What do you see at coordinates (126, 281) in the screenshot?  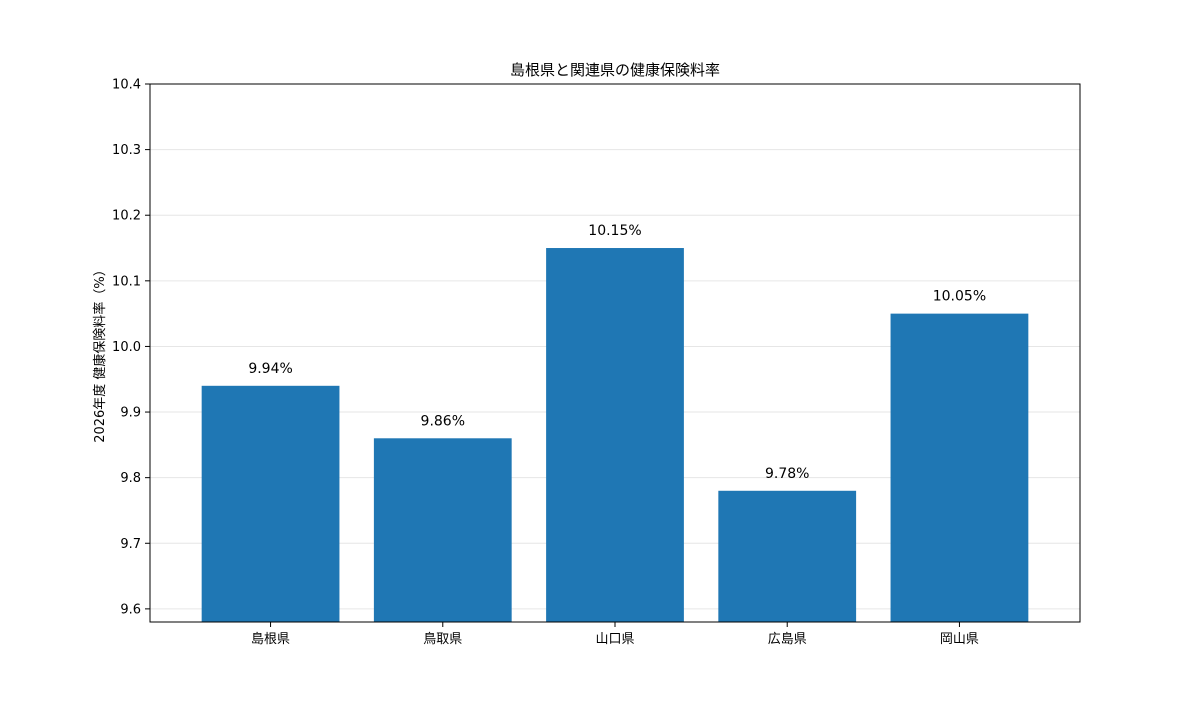 I see `y-tick-label: 10.1` at bounding box center [126, 281].